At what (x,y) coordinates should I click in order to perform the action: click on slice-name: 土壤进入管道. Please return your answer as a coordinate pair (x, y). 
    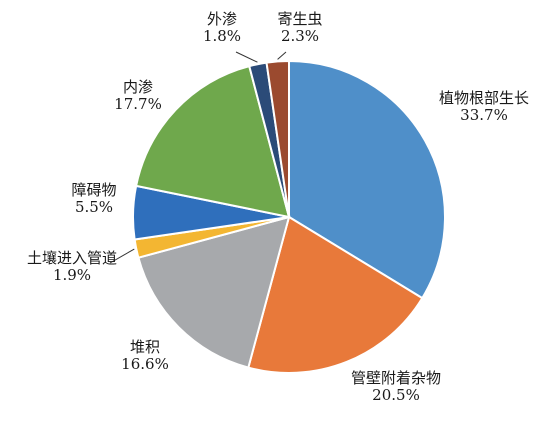
    Looking at the image, I should click on (72, 258).